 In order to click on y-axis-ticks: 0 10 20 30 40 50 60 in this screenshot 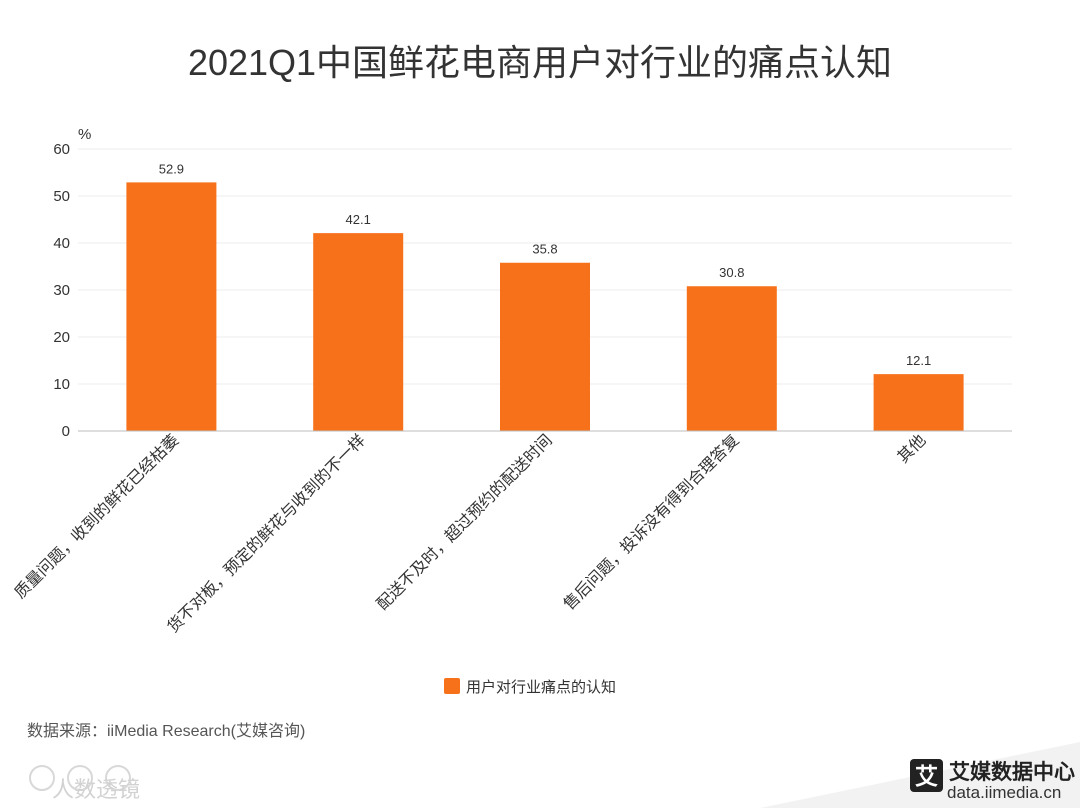, I will do `click(61, 290)`.